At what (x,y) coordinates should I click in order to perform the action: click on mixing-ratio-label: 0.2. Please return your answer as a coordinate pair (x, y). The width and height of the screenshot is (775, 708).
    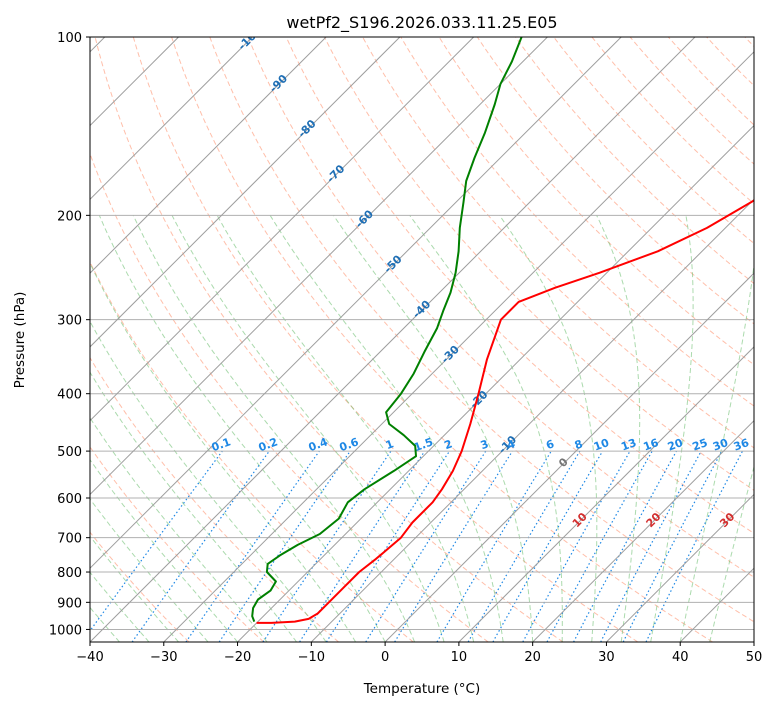
    Looking at the image, I should click on (268, 444).